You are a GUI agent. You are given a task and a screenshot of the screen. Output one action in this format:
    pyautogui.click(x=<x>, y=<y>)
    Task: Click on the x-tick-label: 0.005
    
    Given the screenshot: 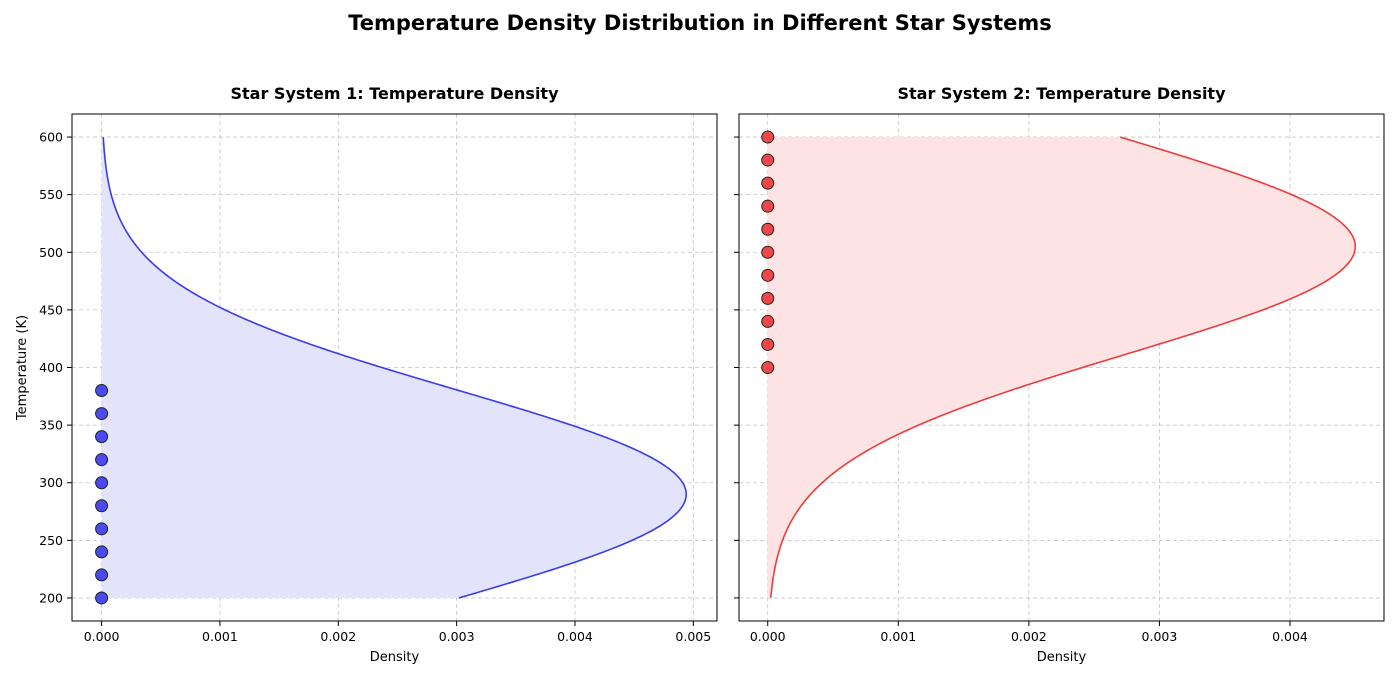 What is the action you would take?
    pyautogui.click(x=693, y=636)
    